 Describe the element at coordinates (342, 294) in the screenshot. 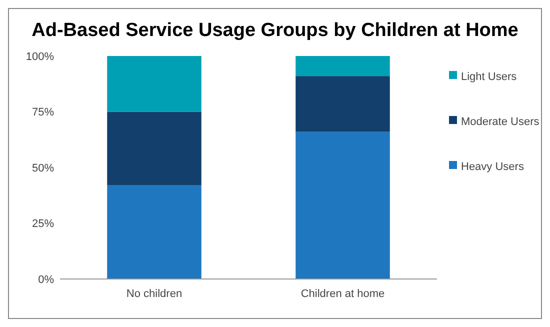

I see `x-tick-label: Children at home` at that location.